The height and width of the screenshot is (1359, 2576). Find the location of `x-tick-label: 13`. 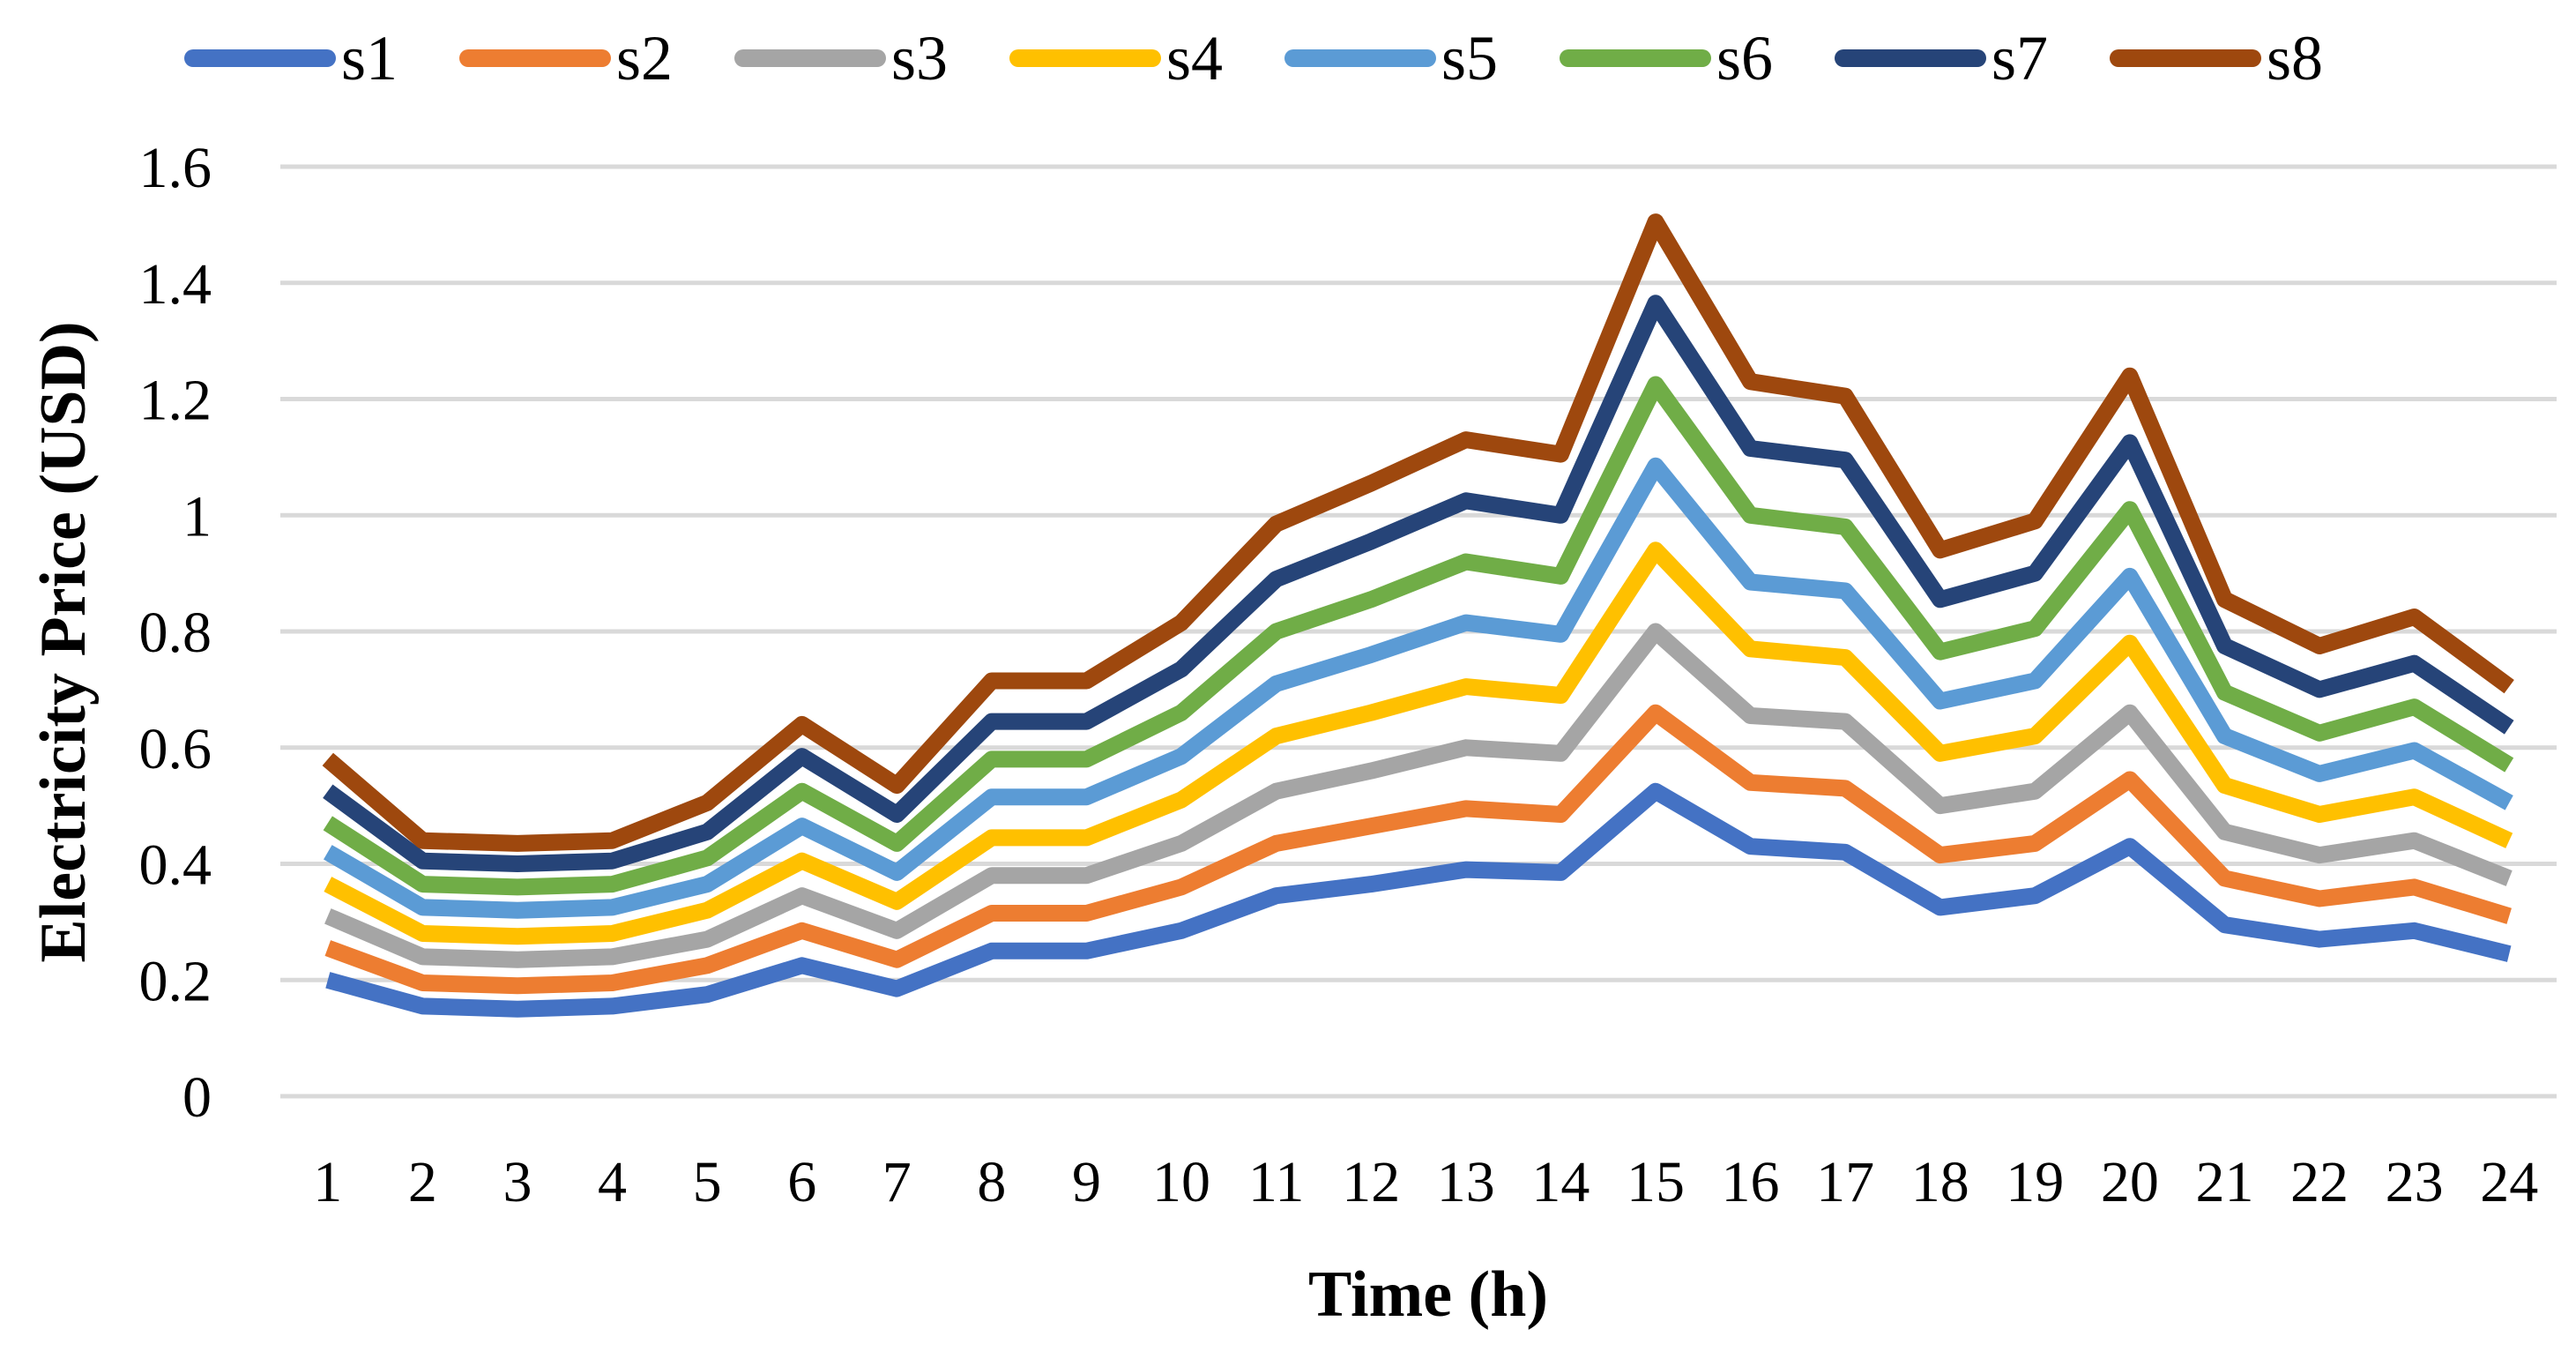

x-tick-label: 13 is located at coordinates (1466, 1182).